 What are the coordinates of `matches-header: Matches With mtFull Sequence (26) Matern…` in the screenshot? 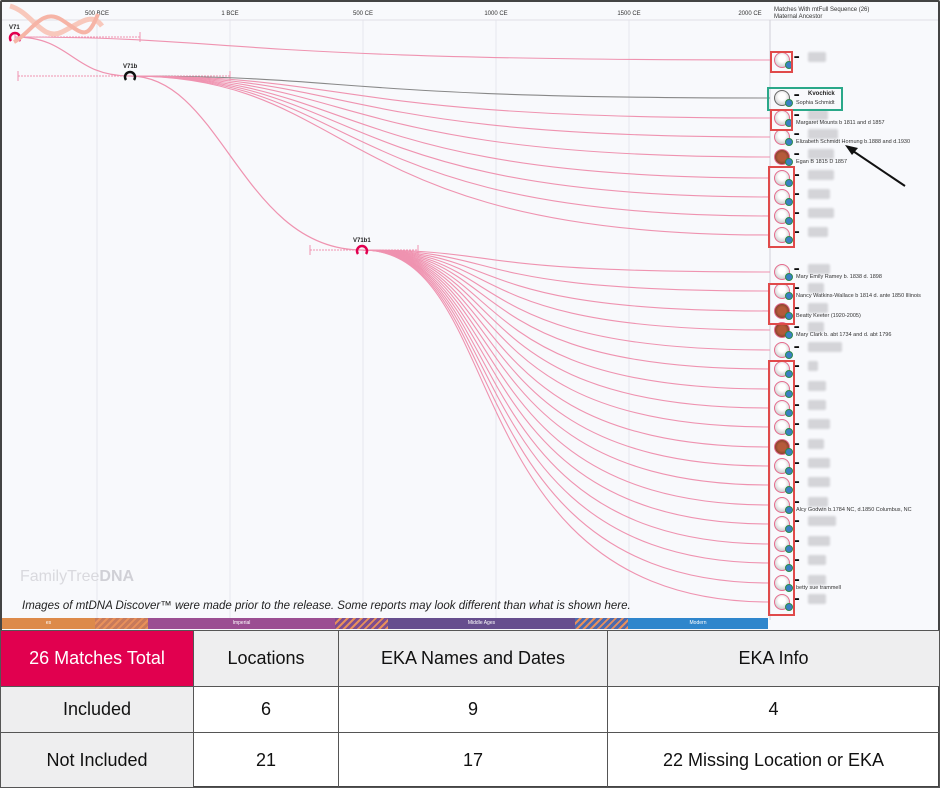 It's located at (821, 14).